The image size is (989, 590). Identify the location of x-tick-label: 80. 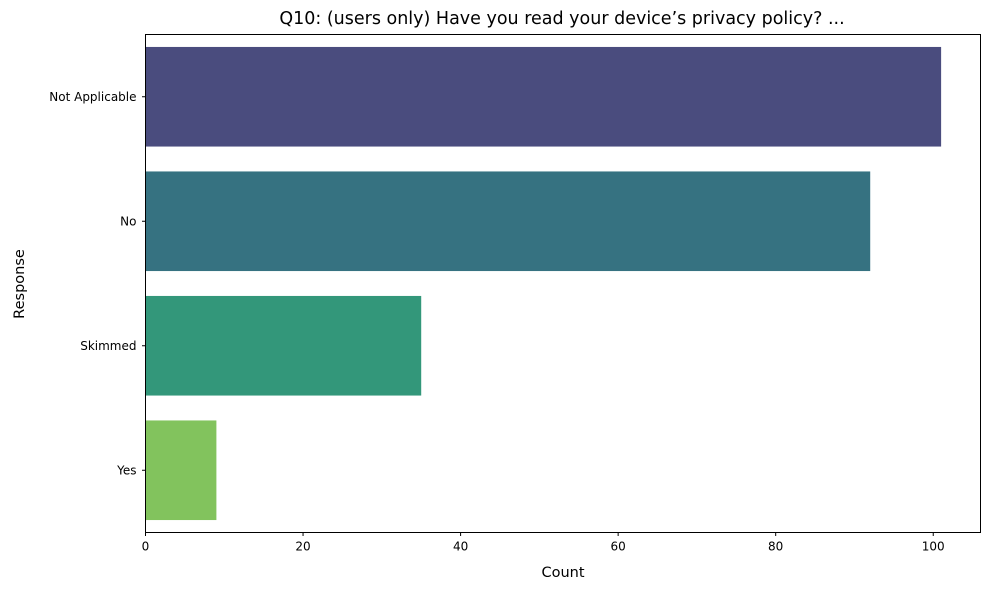
(775, 547).